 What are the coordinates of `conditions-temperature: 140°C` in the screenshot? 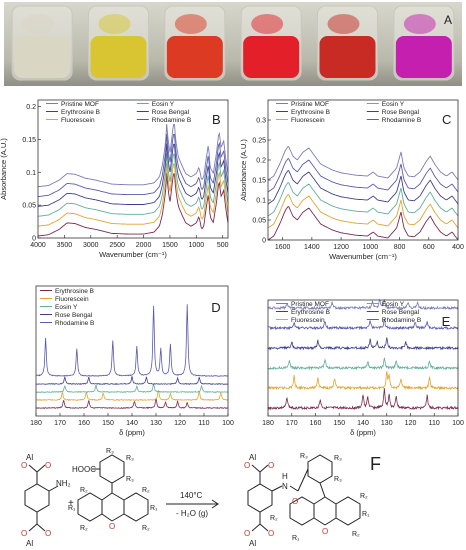 It's located at (191, 495).